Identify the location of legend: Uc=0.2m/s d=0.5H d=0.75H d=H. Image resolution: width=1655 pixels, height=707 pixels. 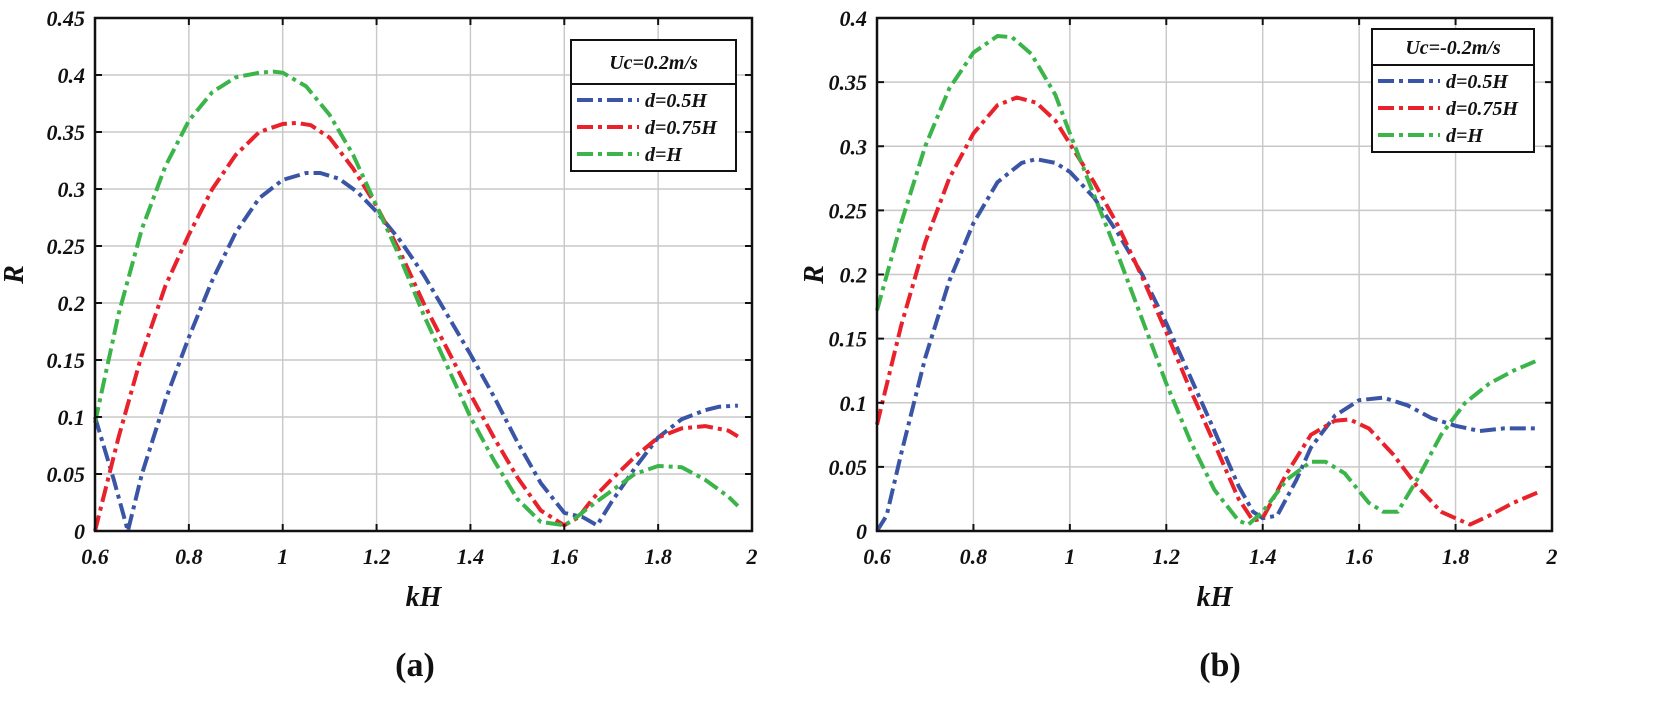
(653, 105).